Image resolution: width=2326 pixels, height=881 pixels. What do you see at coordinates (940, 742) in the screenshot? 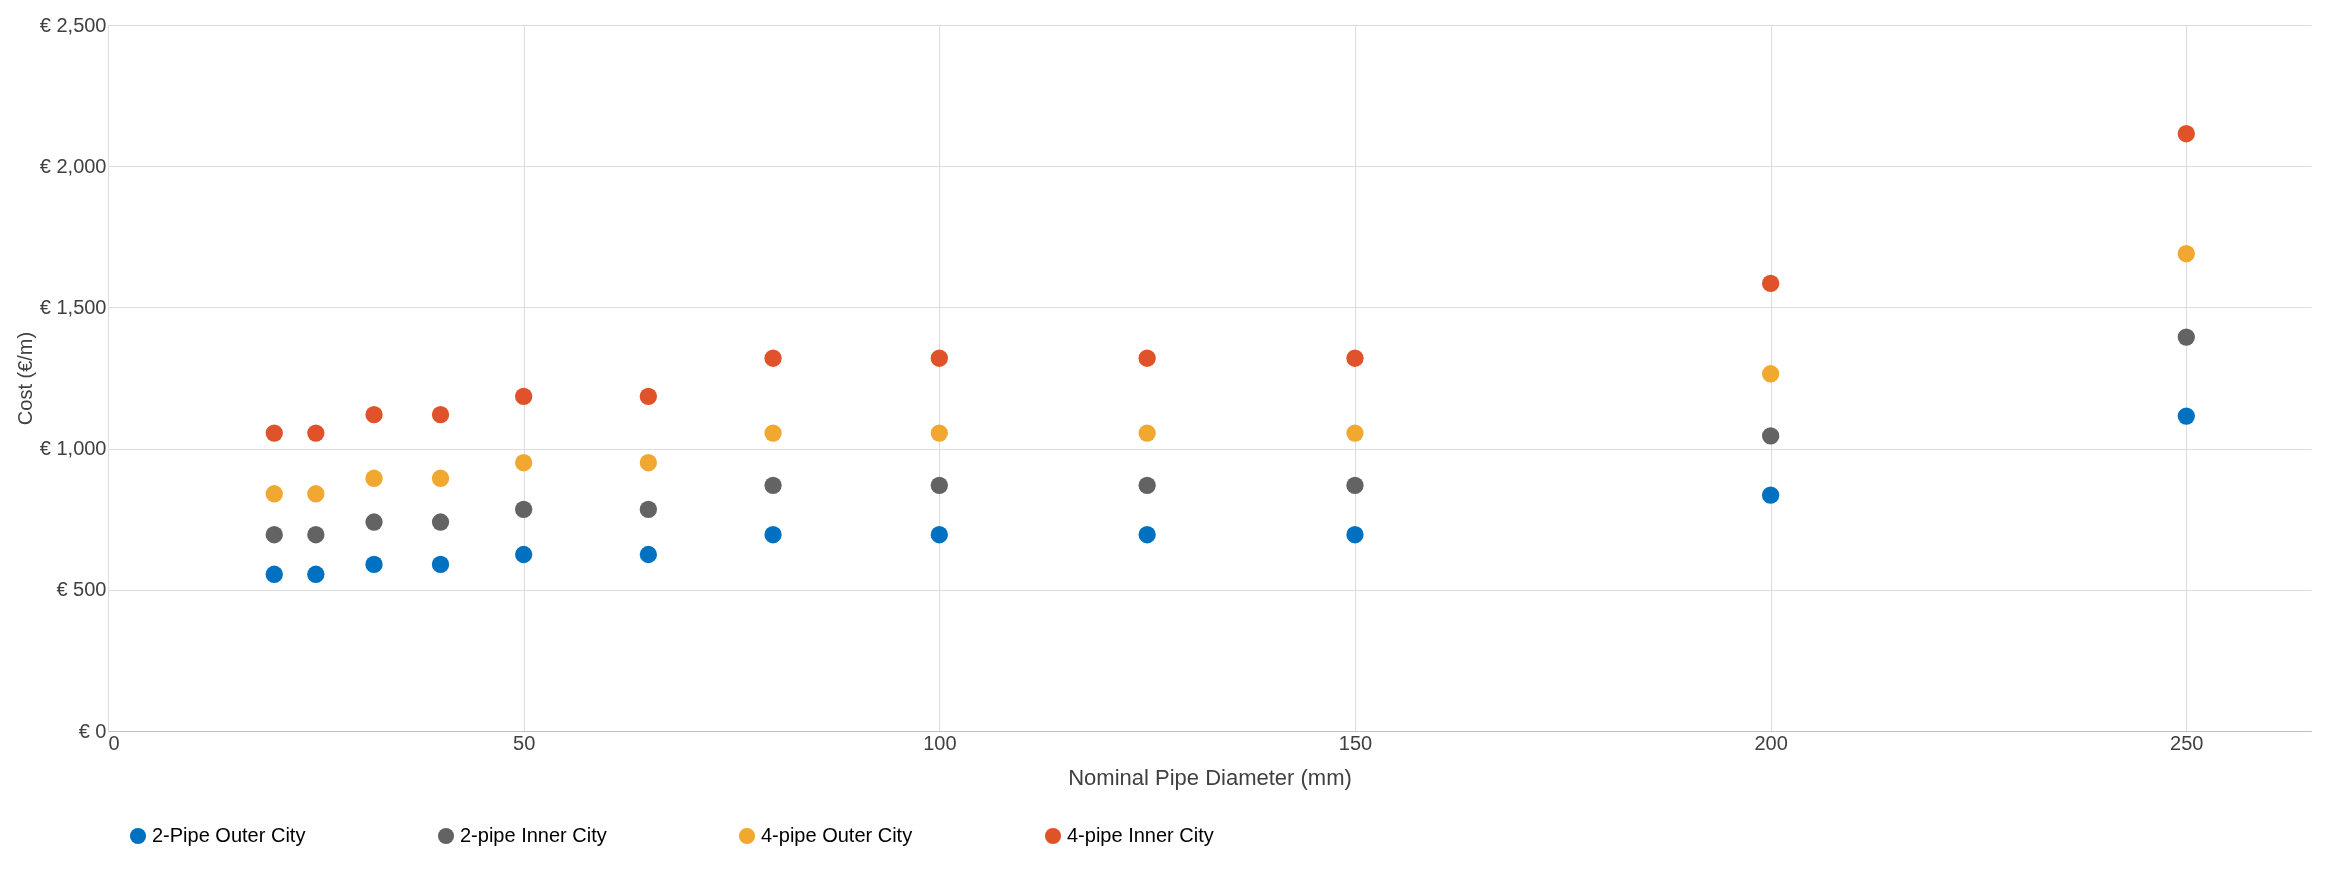
I see `x-tick-label: 100` at bounding box center [940, 742].